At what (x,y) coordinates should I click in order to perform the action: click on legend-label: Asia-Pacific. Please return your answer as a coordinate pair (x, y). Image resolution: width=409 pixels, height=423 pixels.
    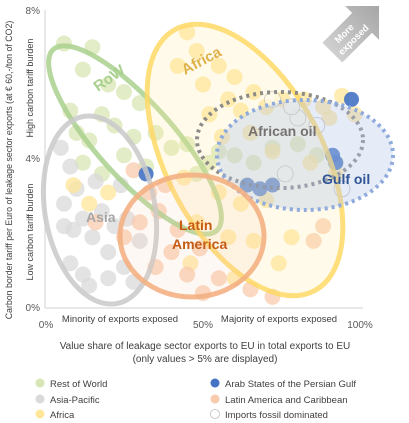
    Looking at the image, I should click on (75, 400).